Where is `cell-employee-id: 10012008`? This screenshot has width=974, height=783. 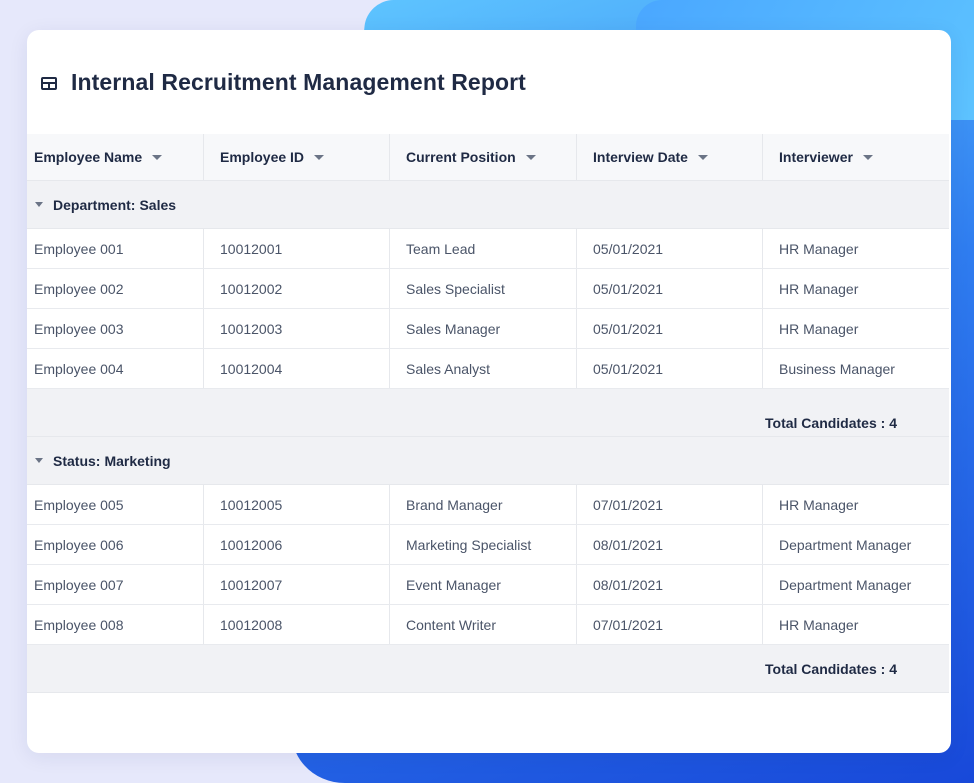 cell-employee-id: 10012008 is located at coordinates (297, 624).